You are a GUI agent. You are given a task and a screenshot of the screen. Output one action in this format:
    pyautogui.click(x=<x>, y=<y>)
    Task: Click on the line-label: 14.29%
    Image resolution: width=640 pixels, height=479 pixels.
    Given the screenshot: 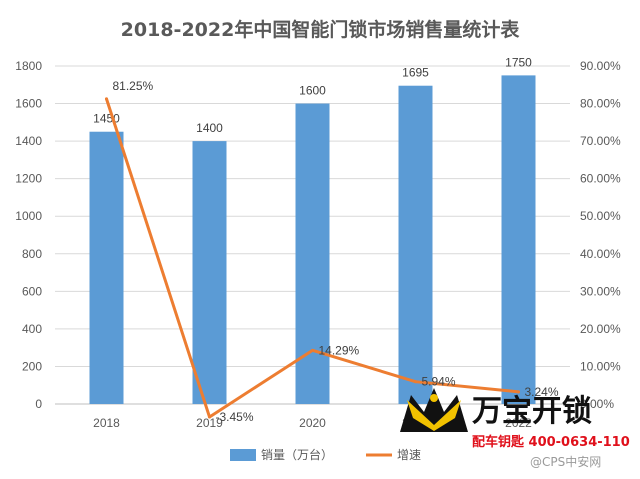 What is the action you would take?
    pyautogui.click(x=339, y=350)
    